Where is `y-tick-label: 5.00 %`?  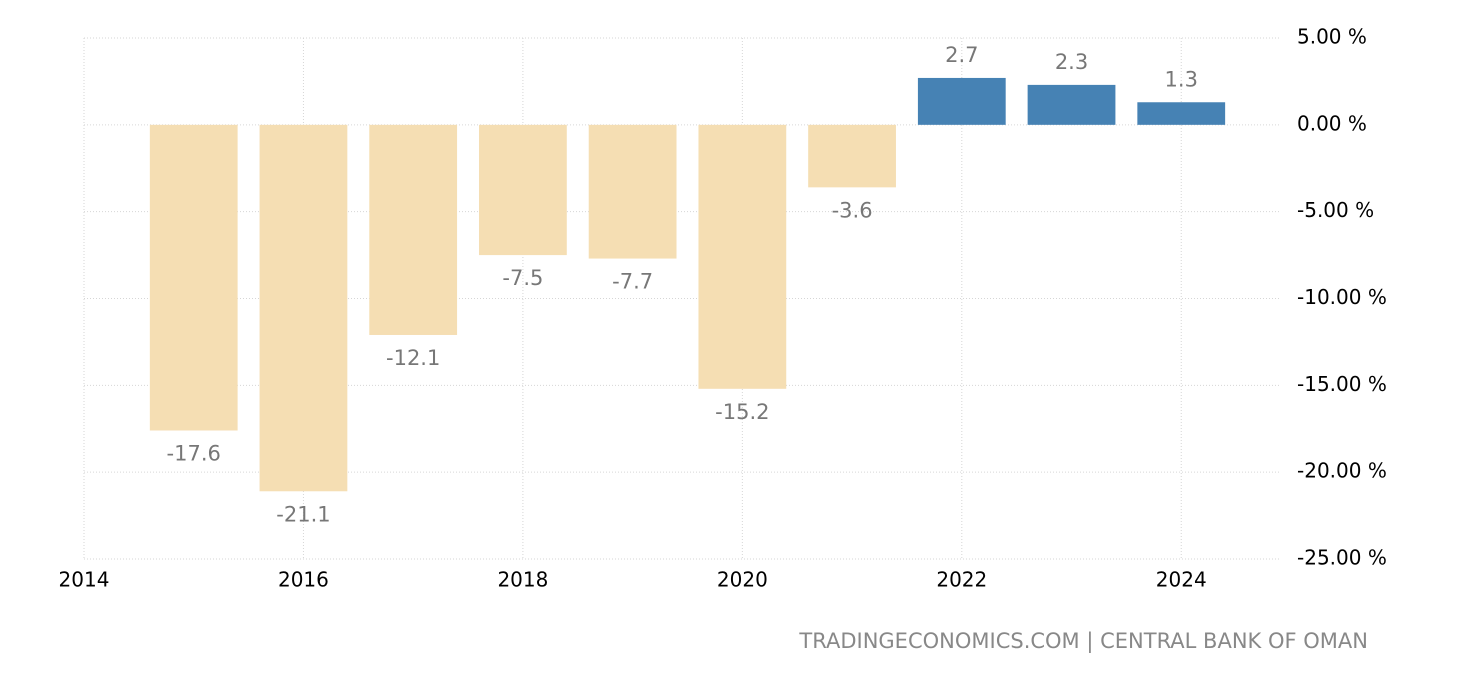
y-tick-label: 5.00 % is located at coordinates (1332, 37).